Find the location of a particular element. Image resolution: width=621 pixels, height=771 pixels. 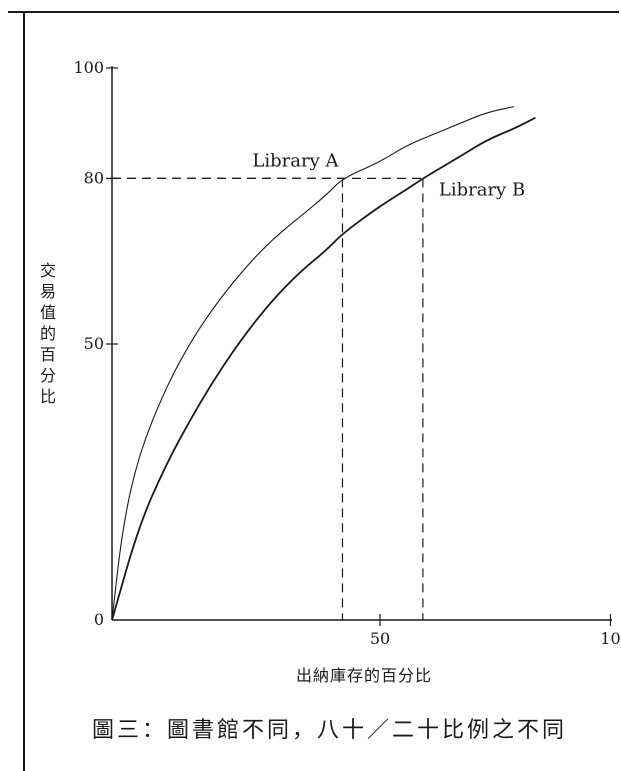

y-tick-label: 80 is located at coordinates (94, 177).